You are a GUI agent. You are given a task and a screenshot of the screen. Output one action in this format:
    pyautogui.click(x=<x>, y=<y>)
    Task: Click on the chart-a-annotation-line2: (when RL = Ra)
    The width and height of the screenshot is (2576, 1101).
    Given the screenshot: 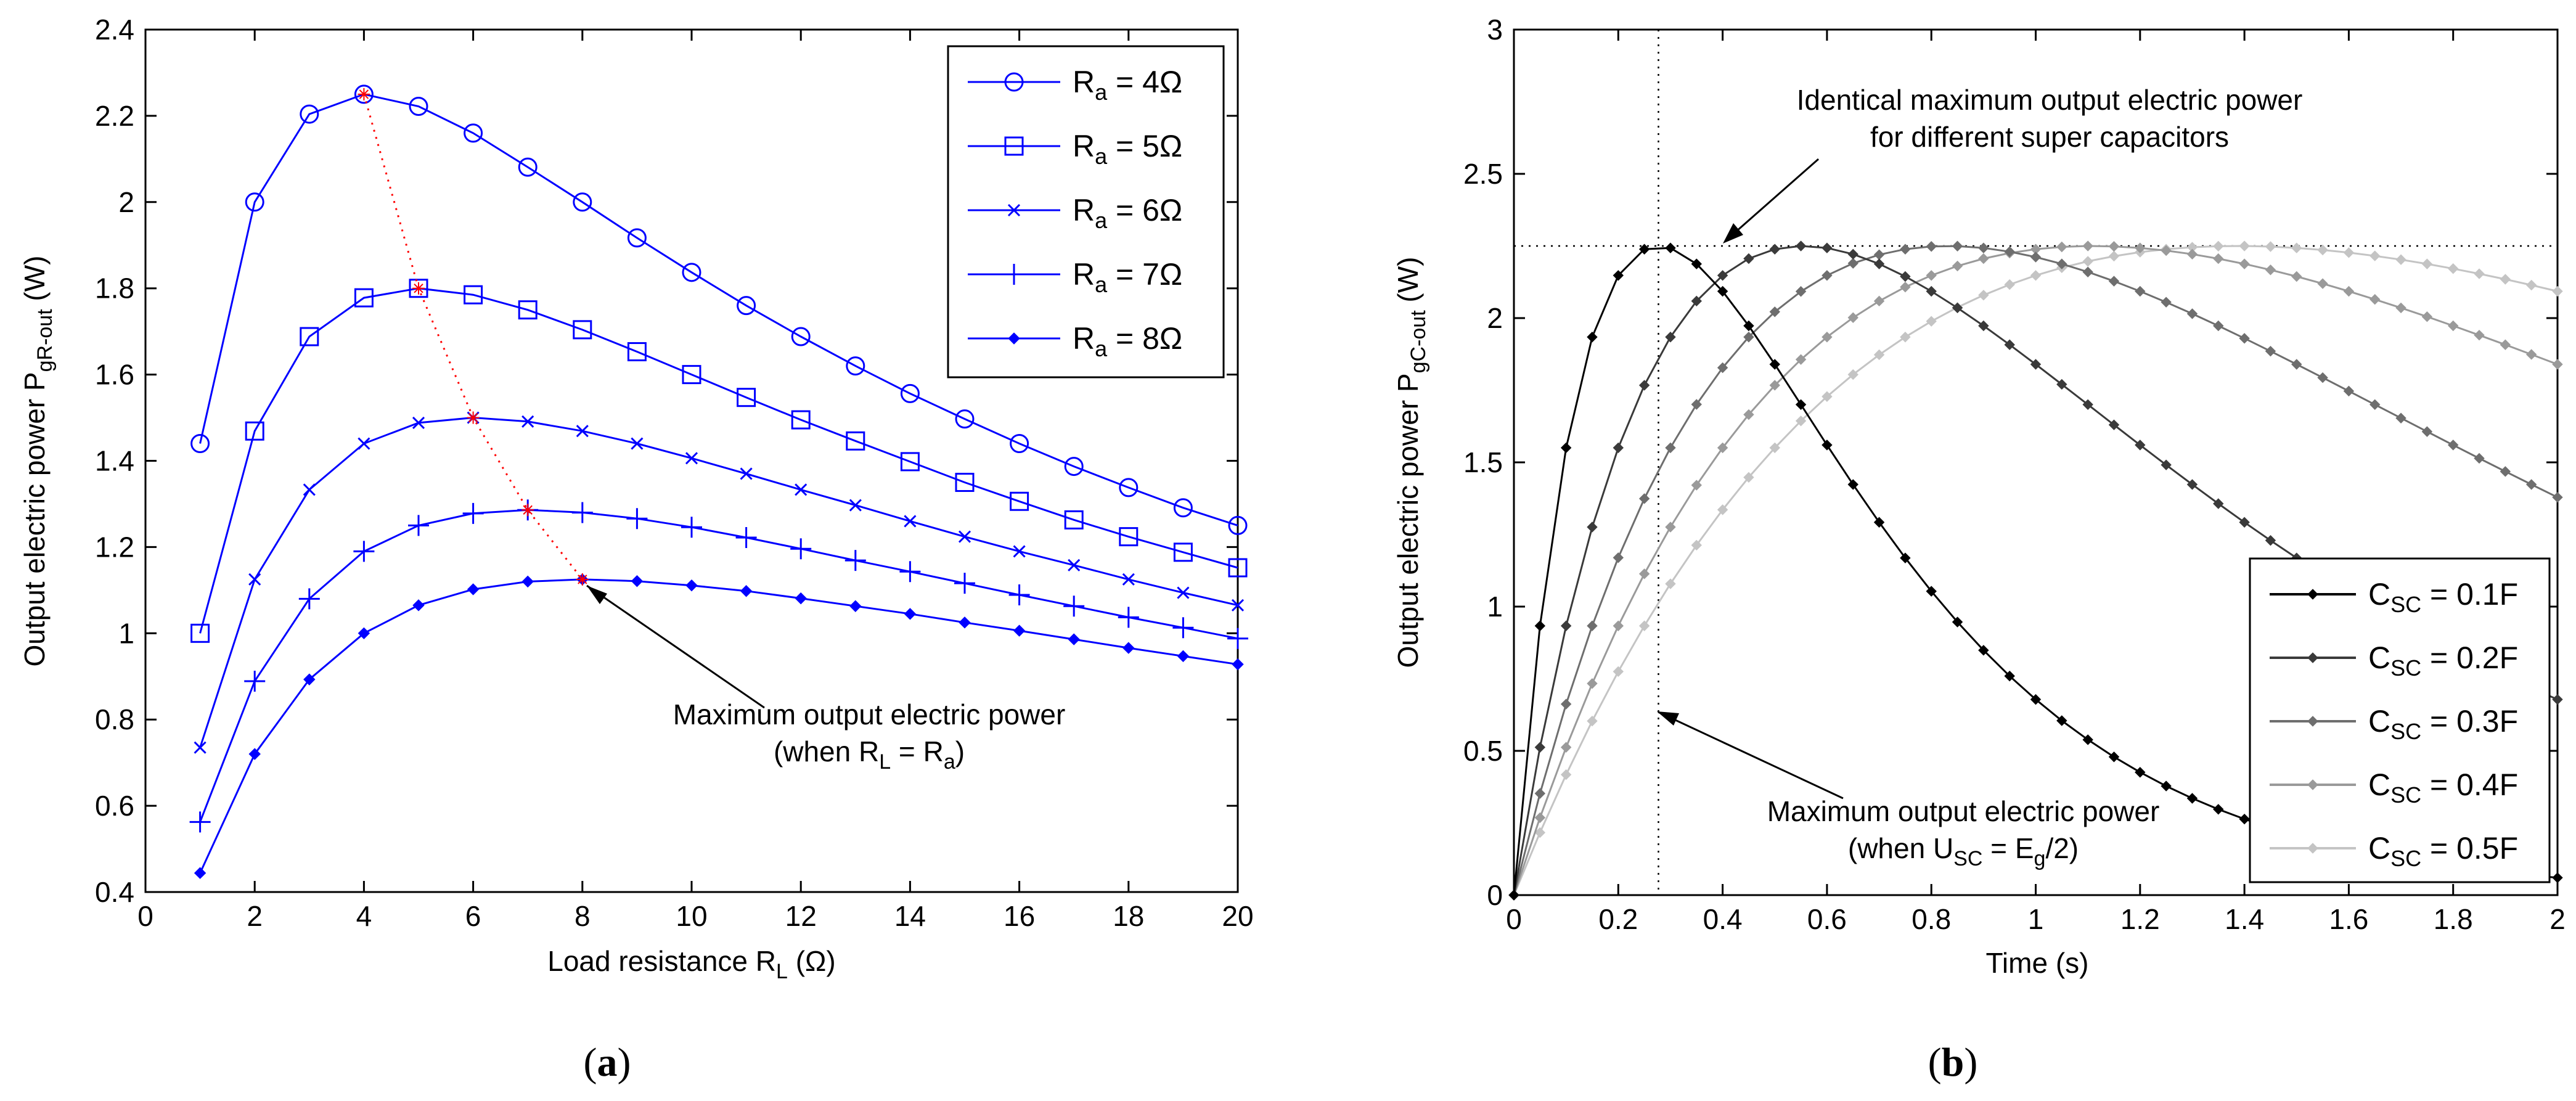 What is the action you would take?
    pyautogui.click(x=869, y=754)
    